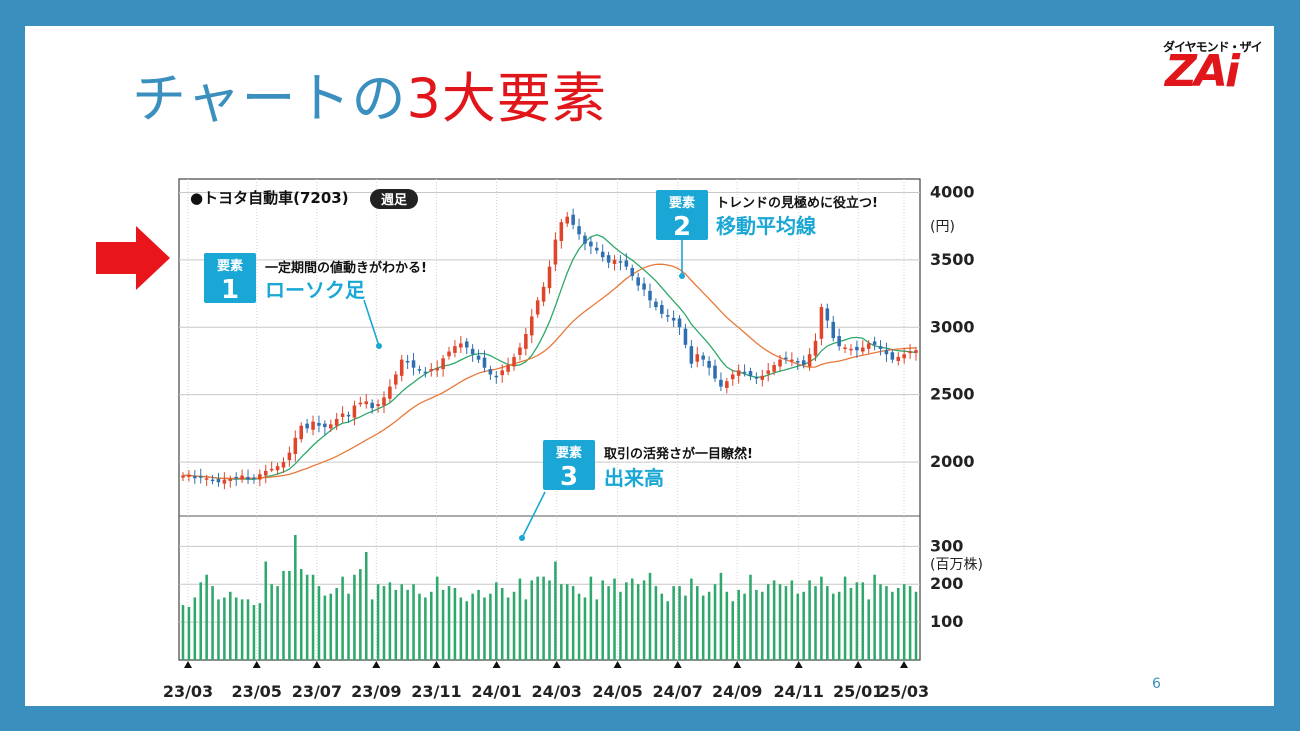  Describe the element at coordinates (549, 597) in the screenshot. I see `volume-bars` at that location.